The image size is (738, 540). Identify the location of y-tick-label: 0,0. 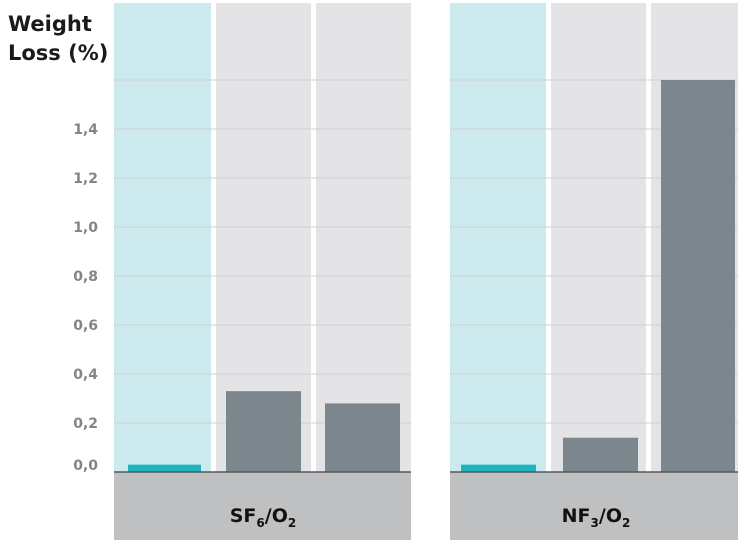
(85, 466).